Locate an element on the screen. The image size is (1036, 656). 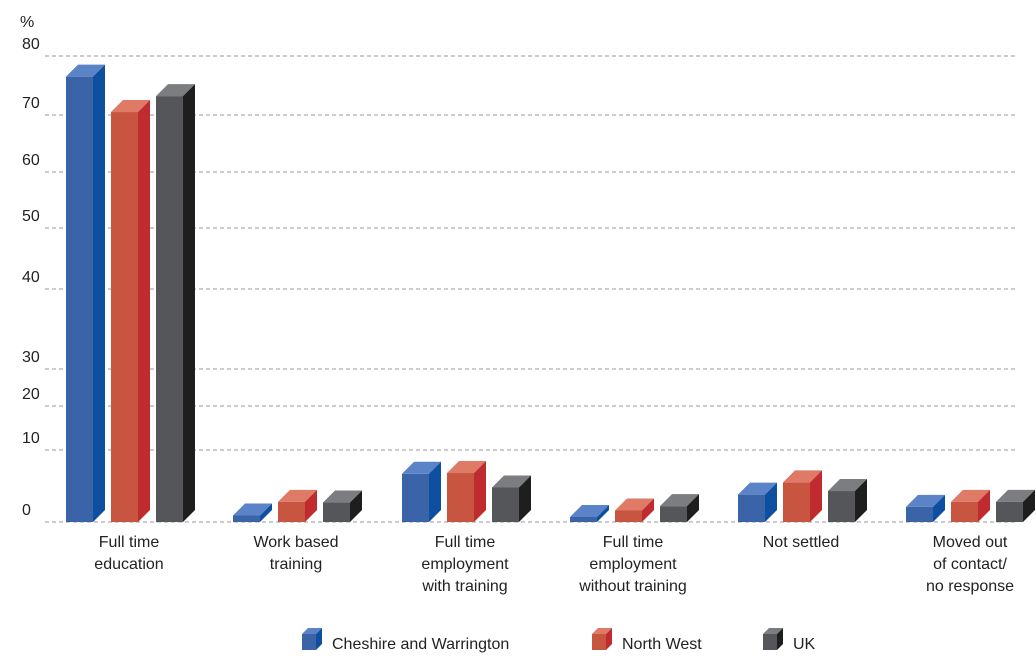
legend-item-north-west: North West is located at coordinates (647, 640).